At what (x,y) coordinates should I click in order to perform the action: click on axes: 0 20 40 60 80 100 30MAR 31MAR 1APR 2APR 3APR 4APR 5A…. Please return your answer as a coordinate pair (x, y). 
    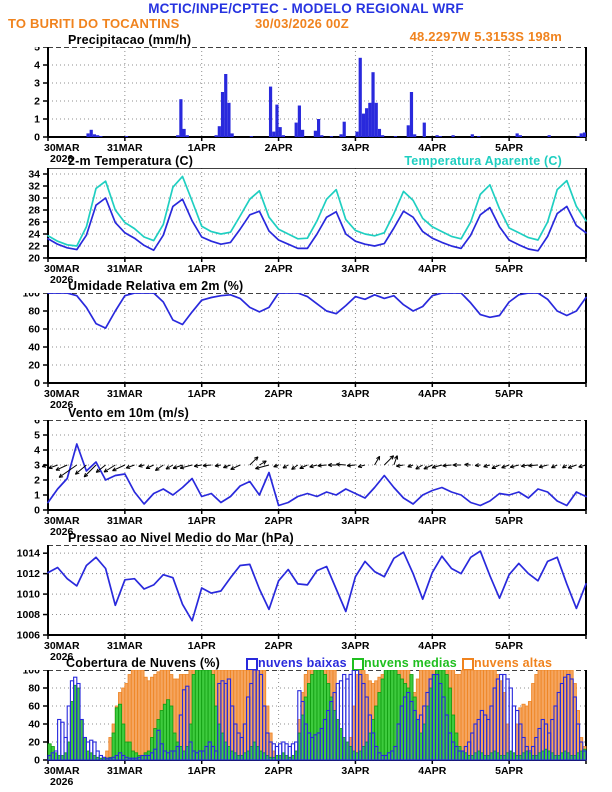
    Looking at the image, I should click on (304, 352).